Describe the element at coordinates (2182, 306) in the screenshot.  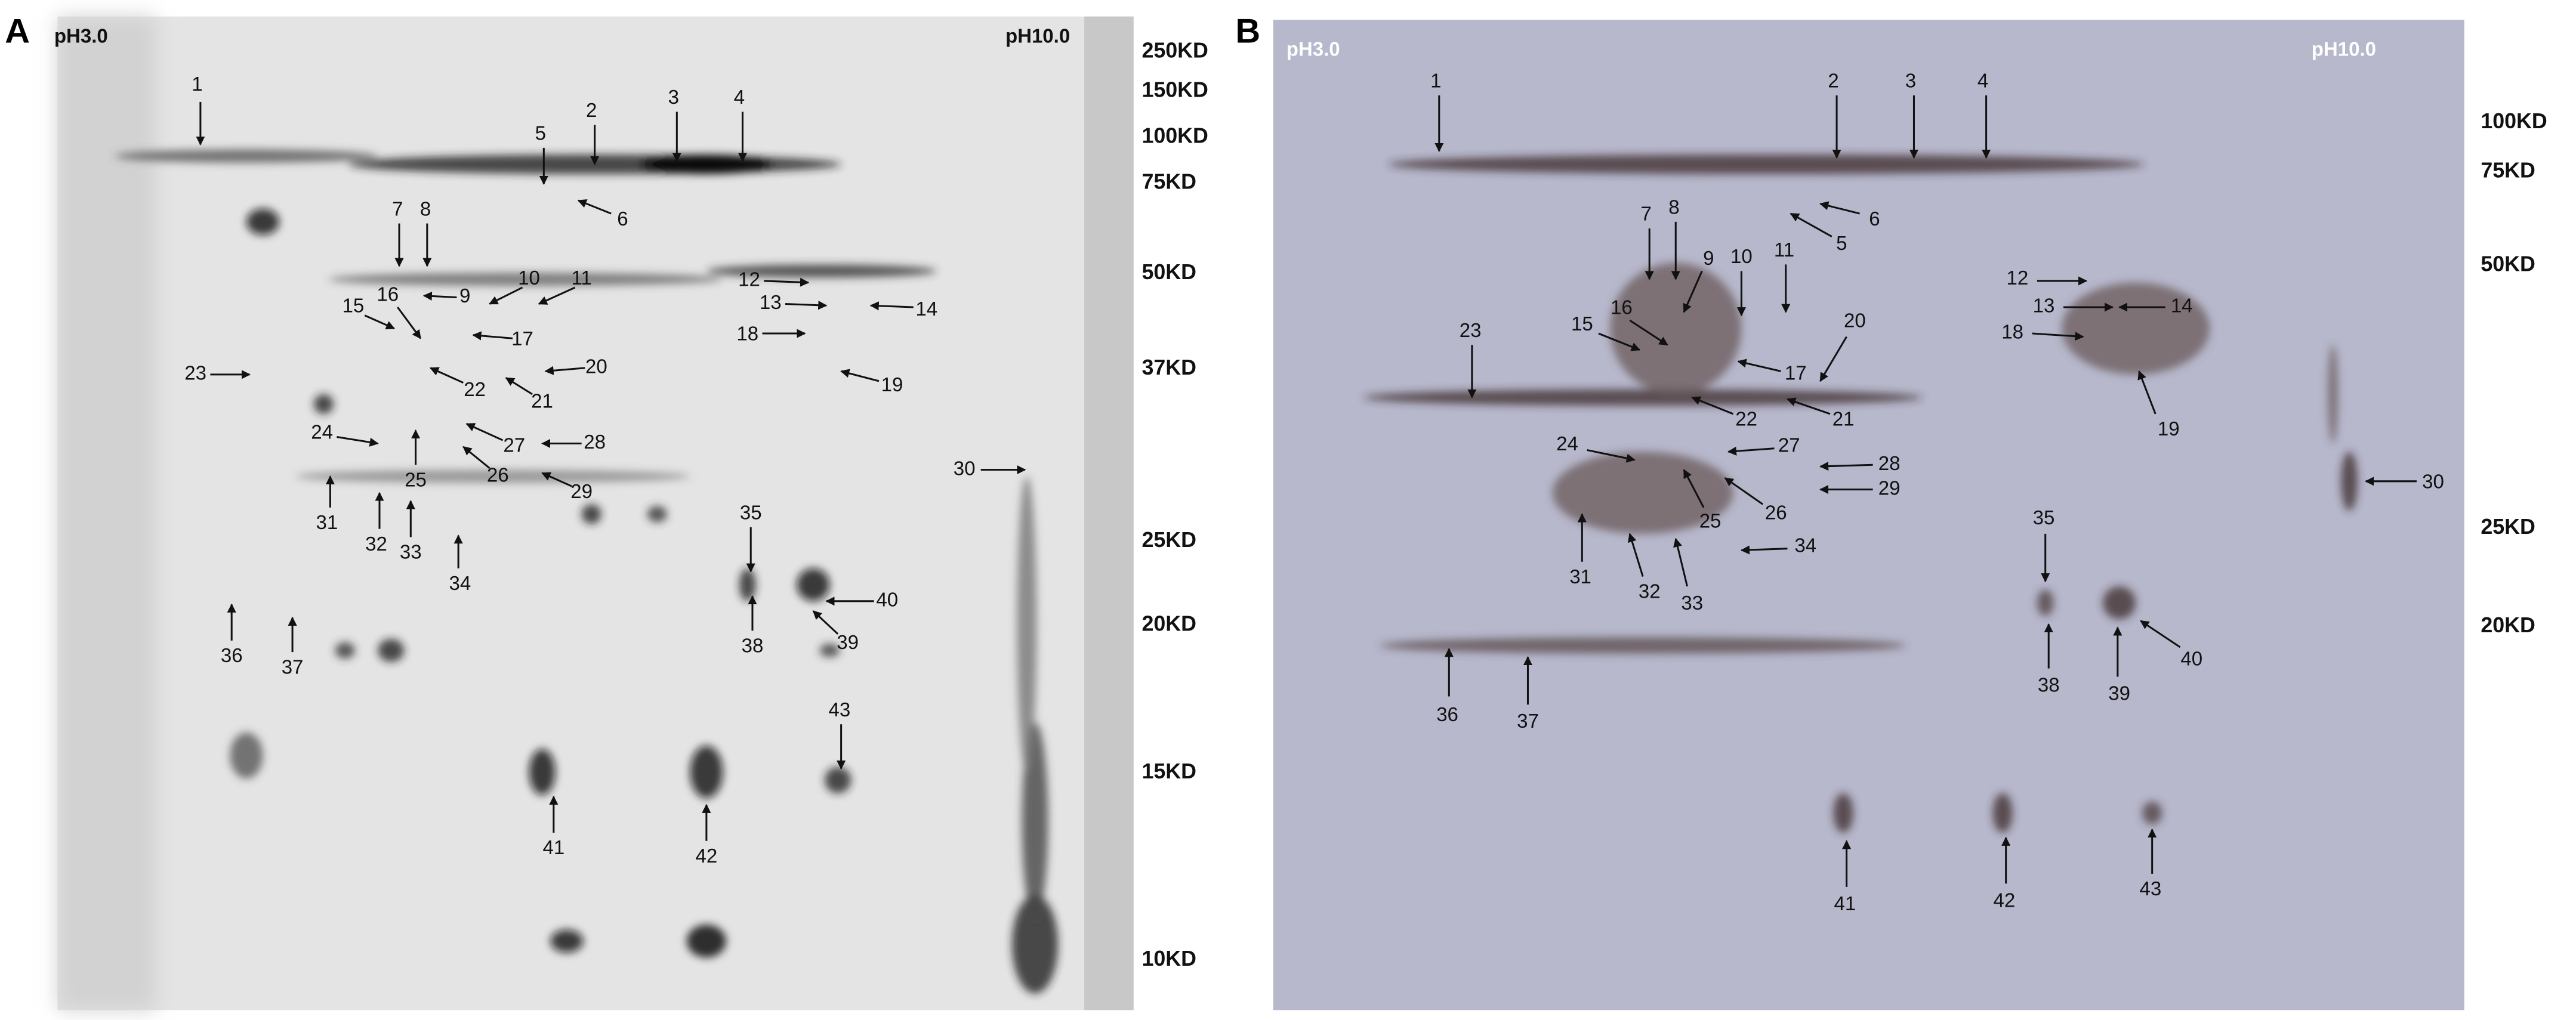
I see `spot-label: 14` at that location.